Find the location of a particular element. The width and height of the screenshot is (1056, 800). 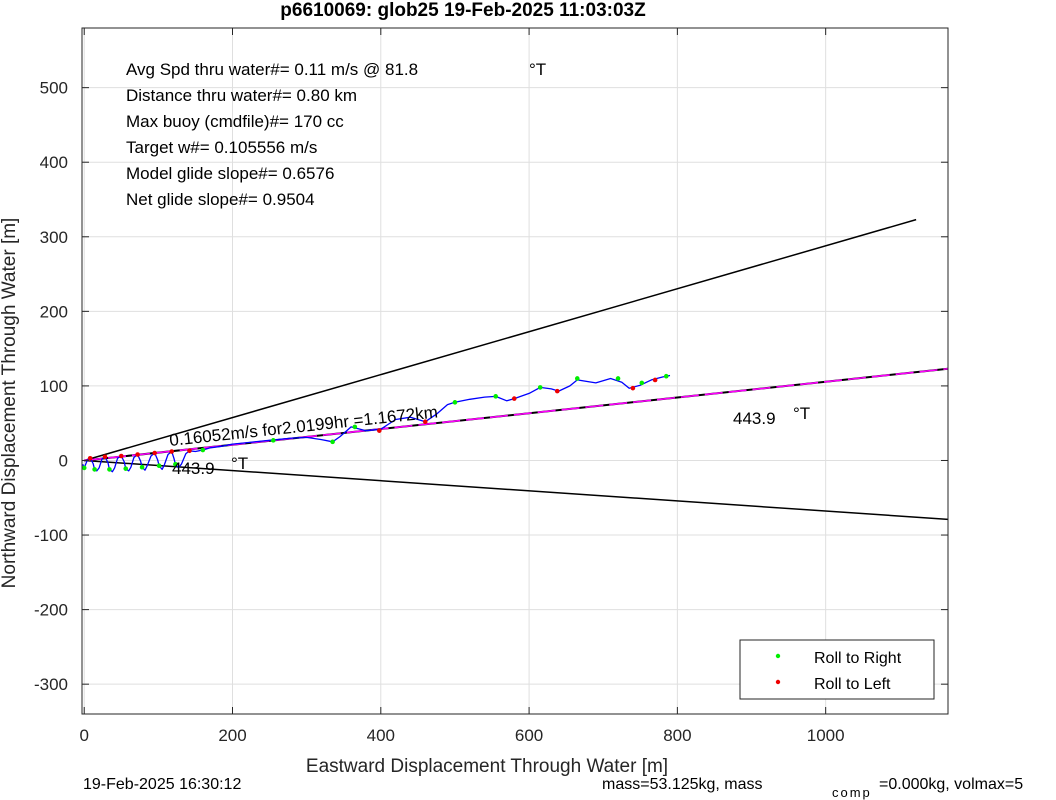

y-tick-label: -100 is located at coordinates (51, 535).